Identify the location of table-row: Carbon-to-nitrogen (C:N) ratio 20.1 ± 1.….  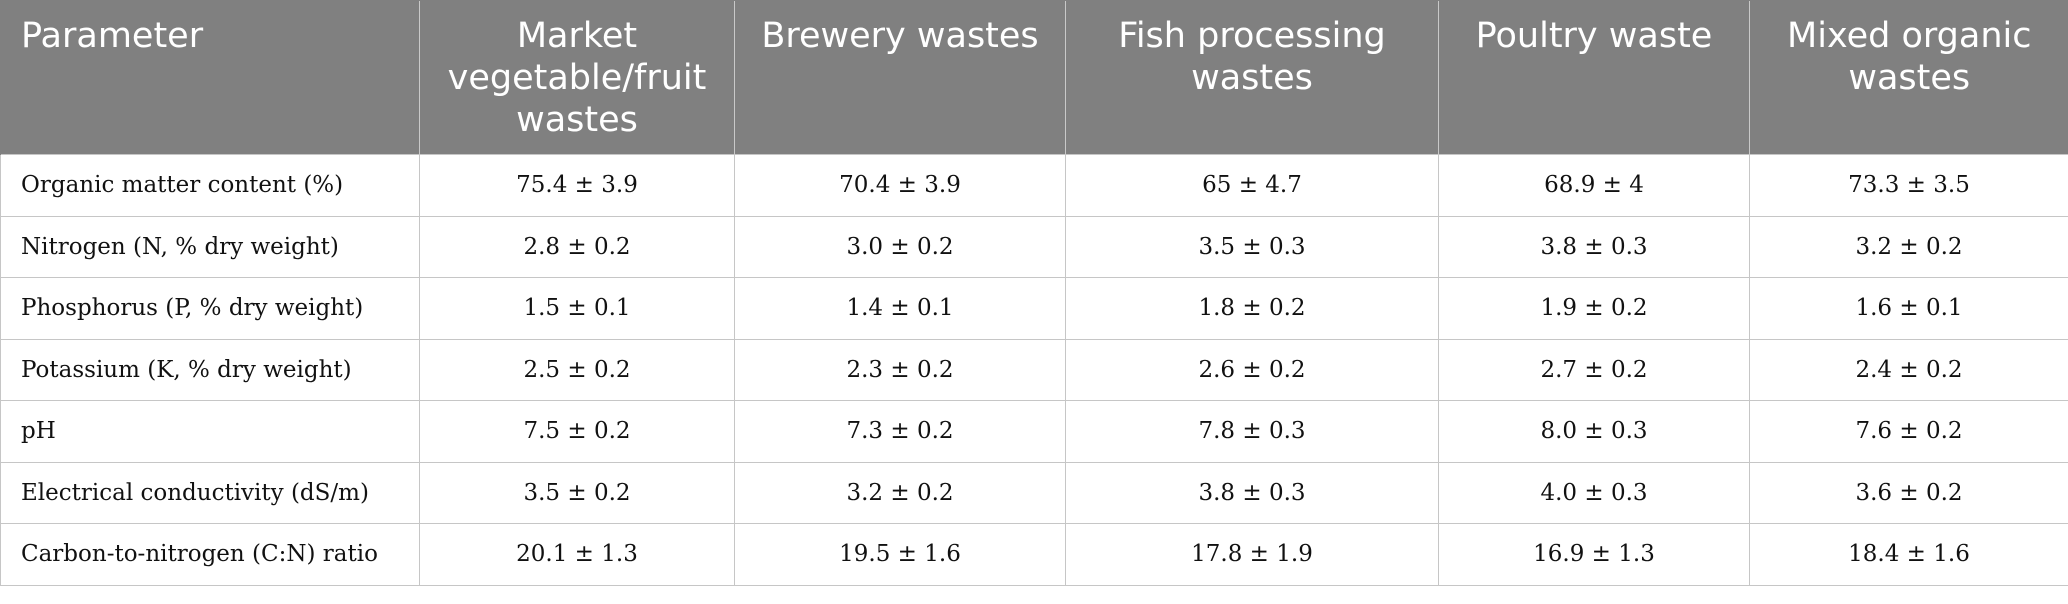
(1034, 554).